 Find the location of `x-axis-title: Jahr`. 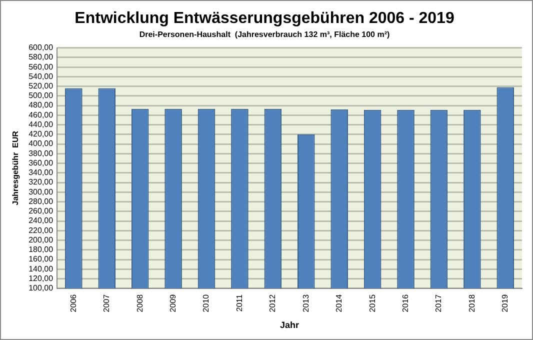

x-axis-title: Jahr is located at coordinates (290, 325).